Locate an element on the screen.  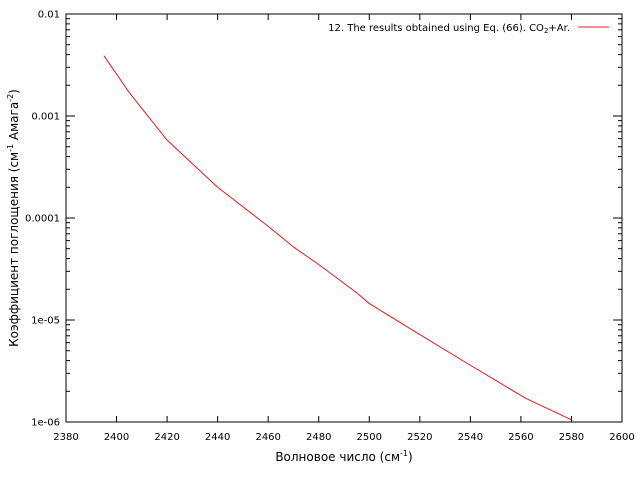
y-axis-title-sup1: -1 is located at coordinates (10, 148).